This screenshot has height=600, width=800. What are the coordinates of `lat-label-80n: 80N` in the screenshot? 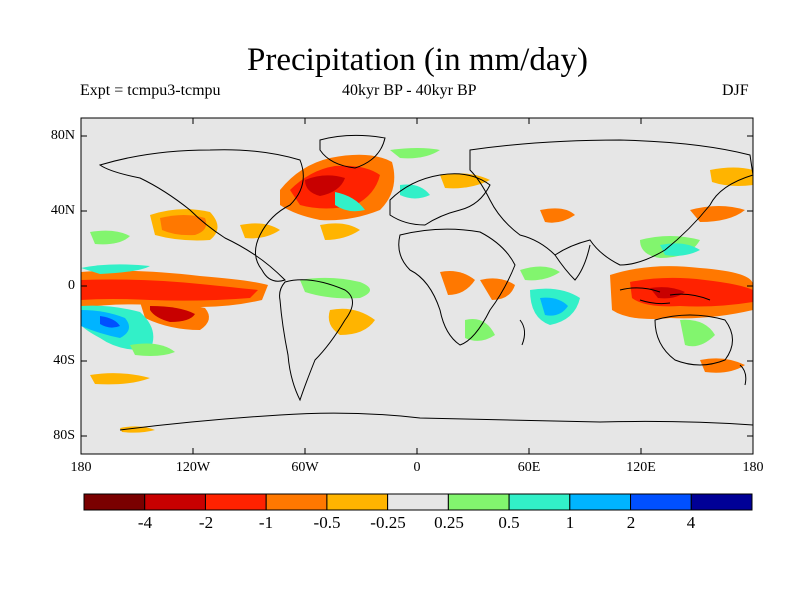 It's located at (62, 135).